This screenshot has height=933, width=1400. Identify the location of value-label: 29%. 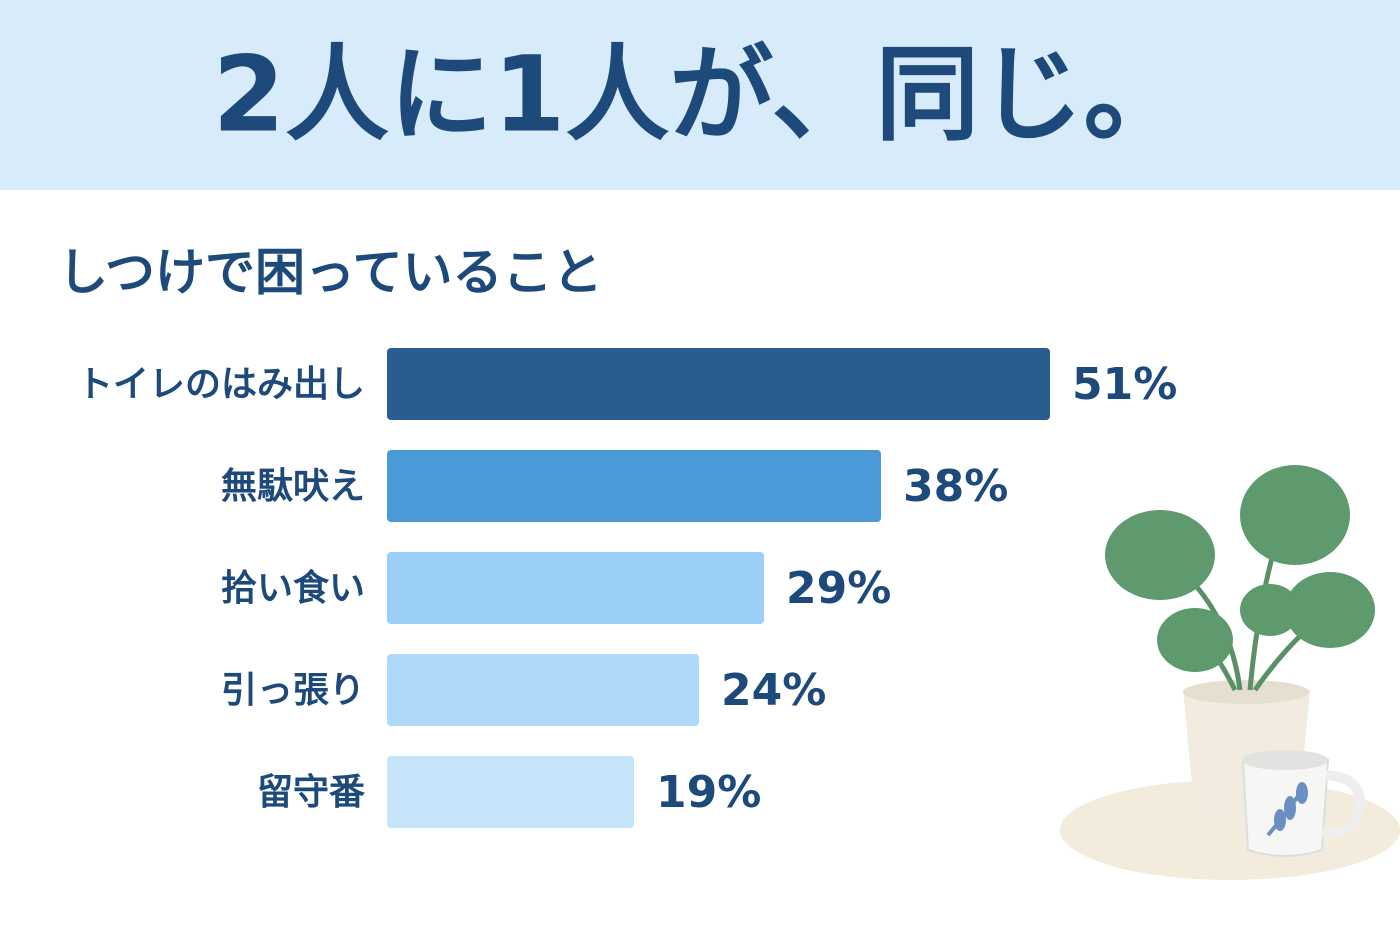
(838, 588).